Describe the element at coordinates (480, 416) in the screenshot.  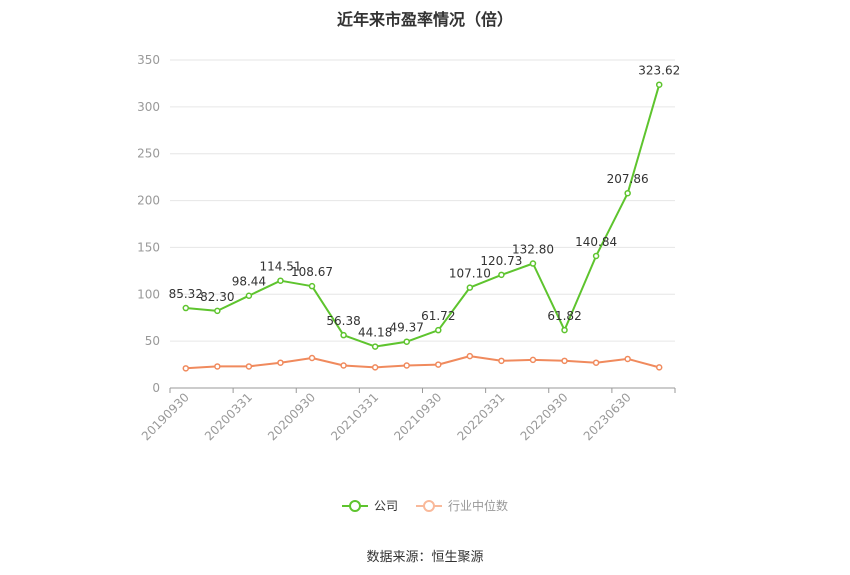
I see `x-tick-label: 20220331` at that location.